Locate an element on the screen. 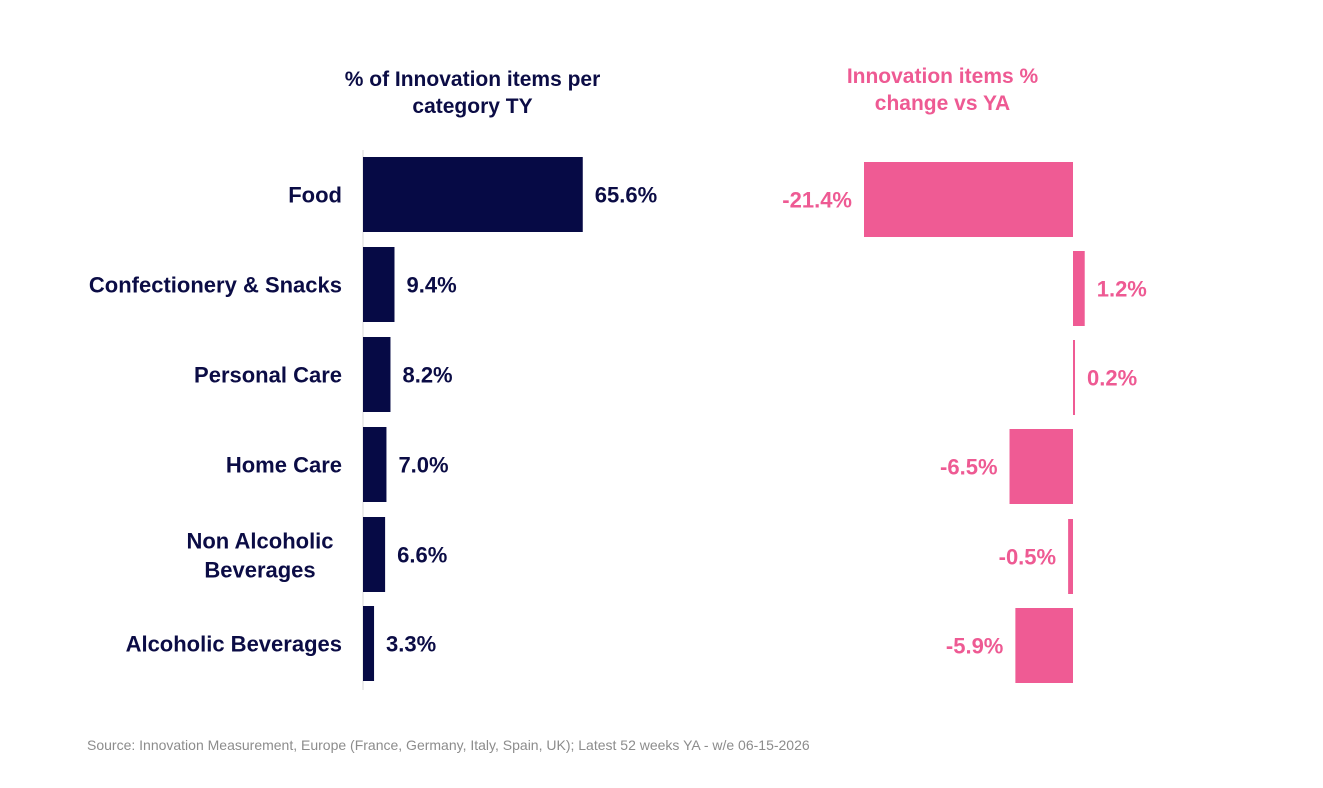 This screenshot has width=1323, height=788. category-label-home-care: Home Care is located at coordinates (284, 465).